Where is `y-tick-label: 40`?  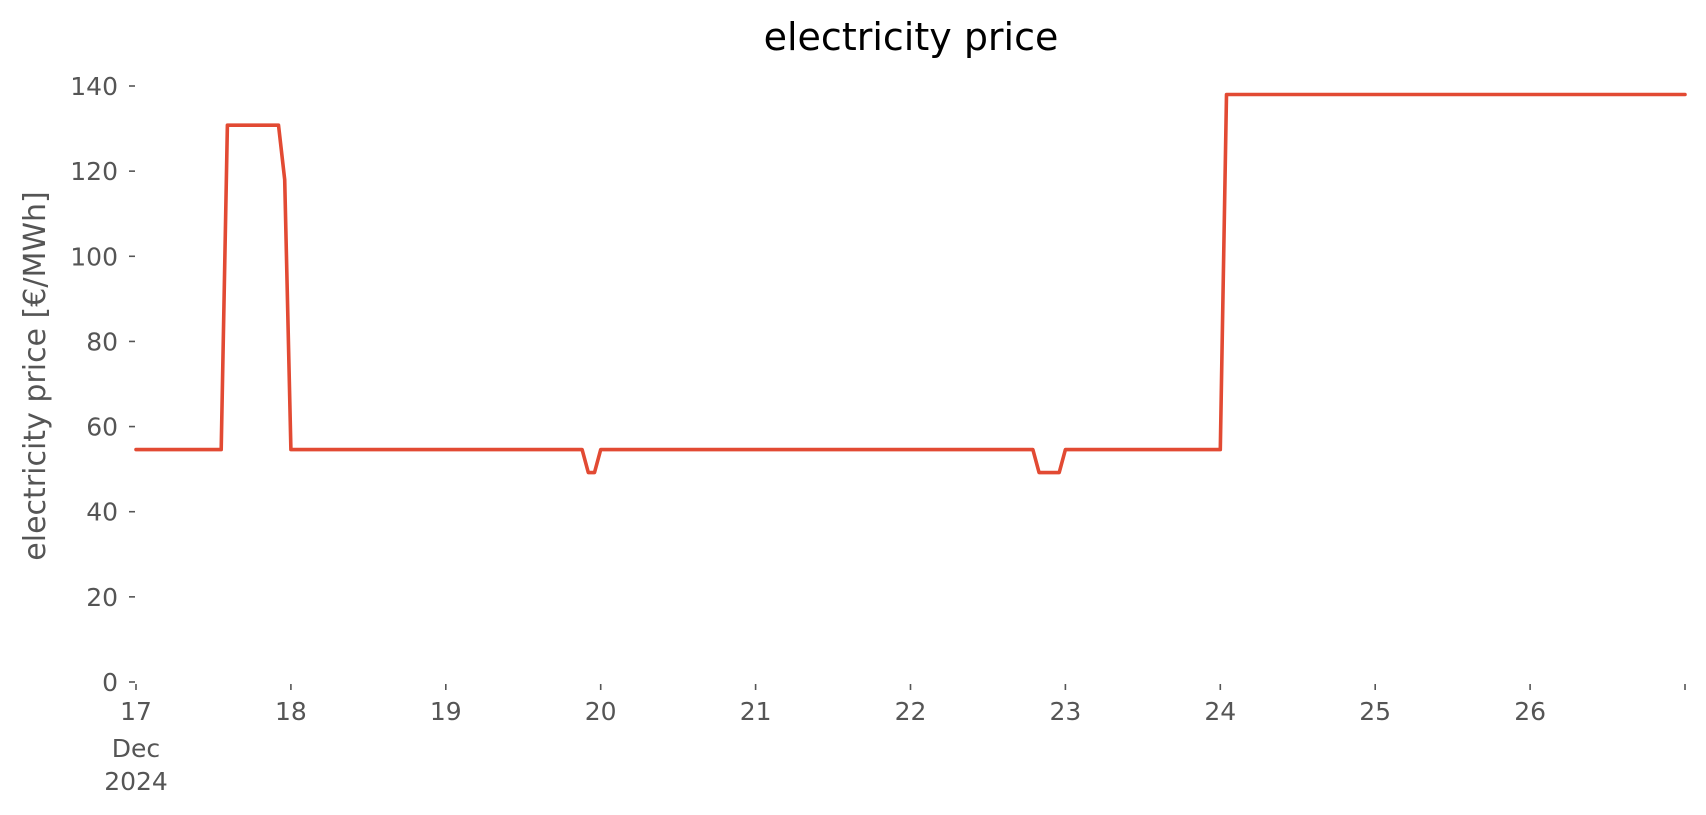
y-tick-label: 40 is located at coordinates (102, 512).